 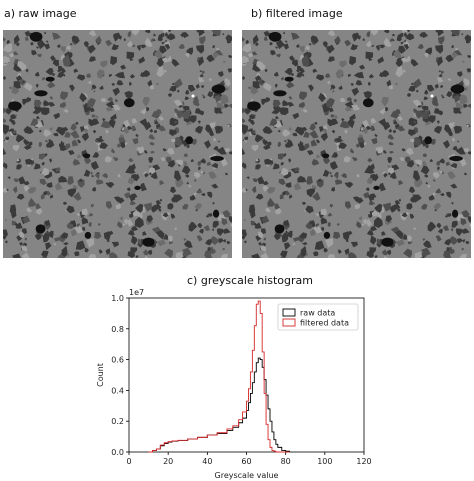 What do you see at coordinates (100, 375) in the screenshot?
I see `y-axis-label: Count` at bounding box center [100, 375].